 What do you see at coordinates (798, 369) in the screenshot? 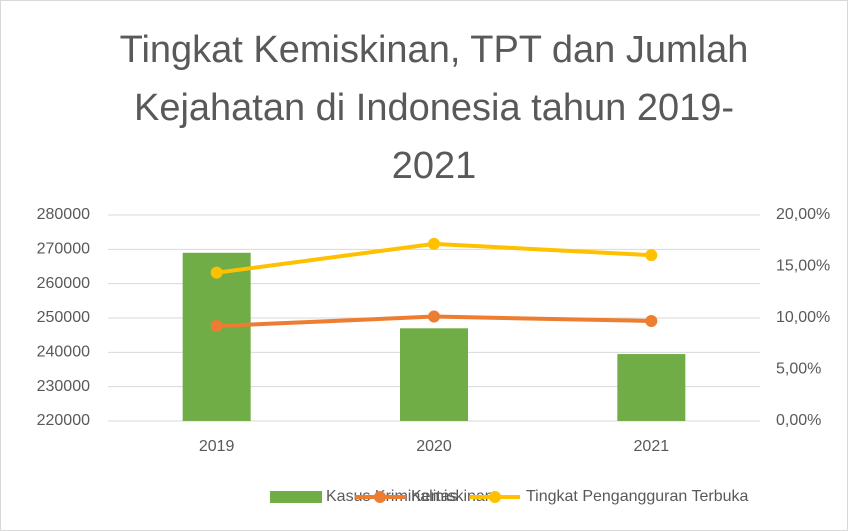
I see `y2-tick-label: 5,00%` at bounding box center [798, 369].